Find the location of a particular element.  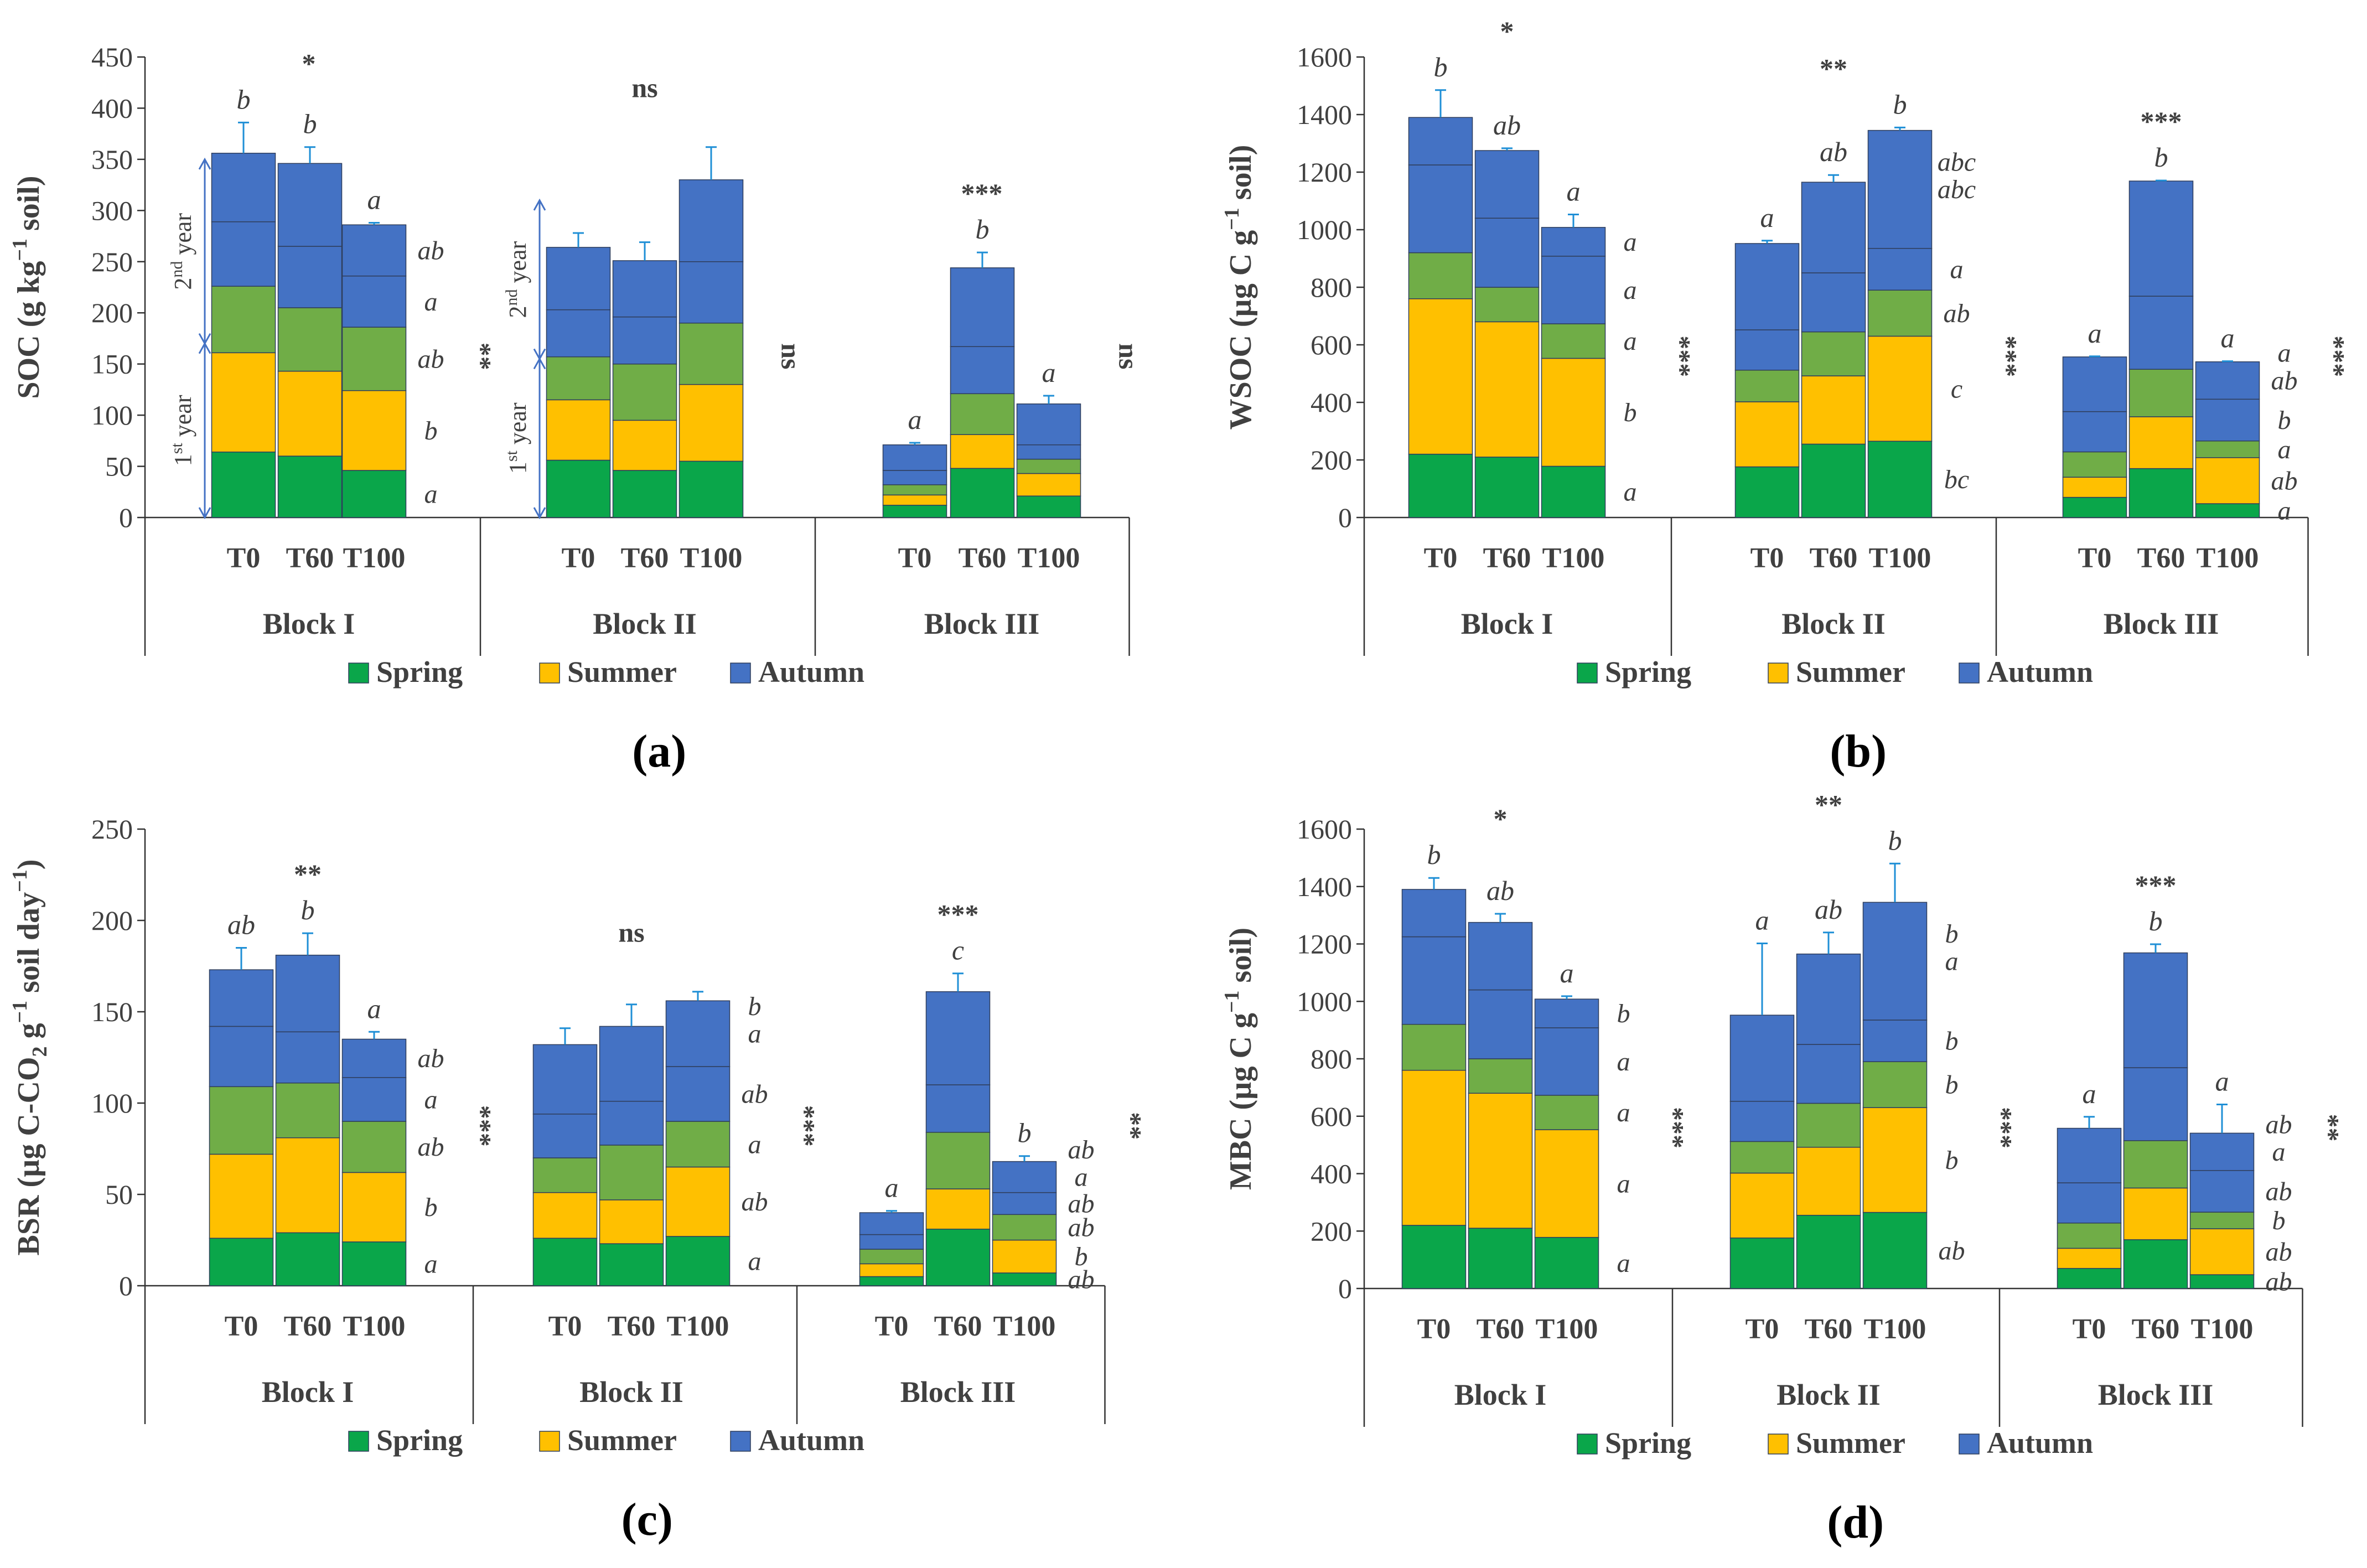

y-tick-label: 400 is located at coordinates (112, 107).